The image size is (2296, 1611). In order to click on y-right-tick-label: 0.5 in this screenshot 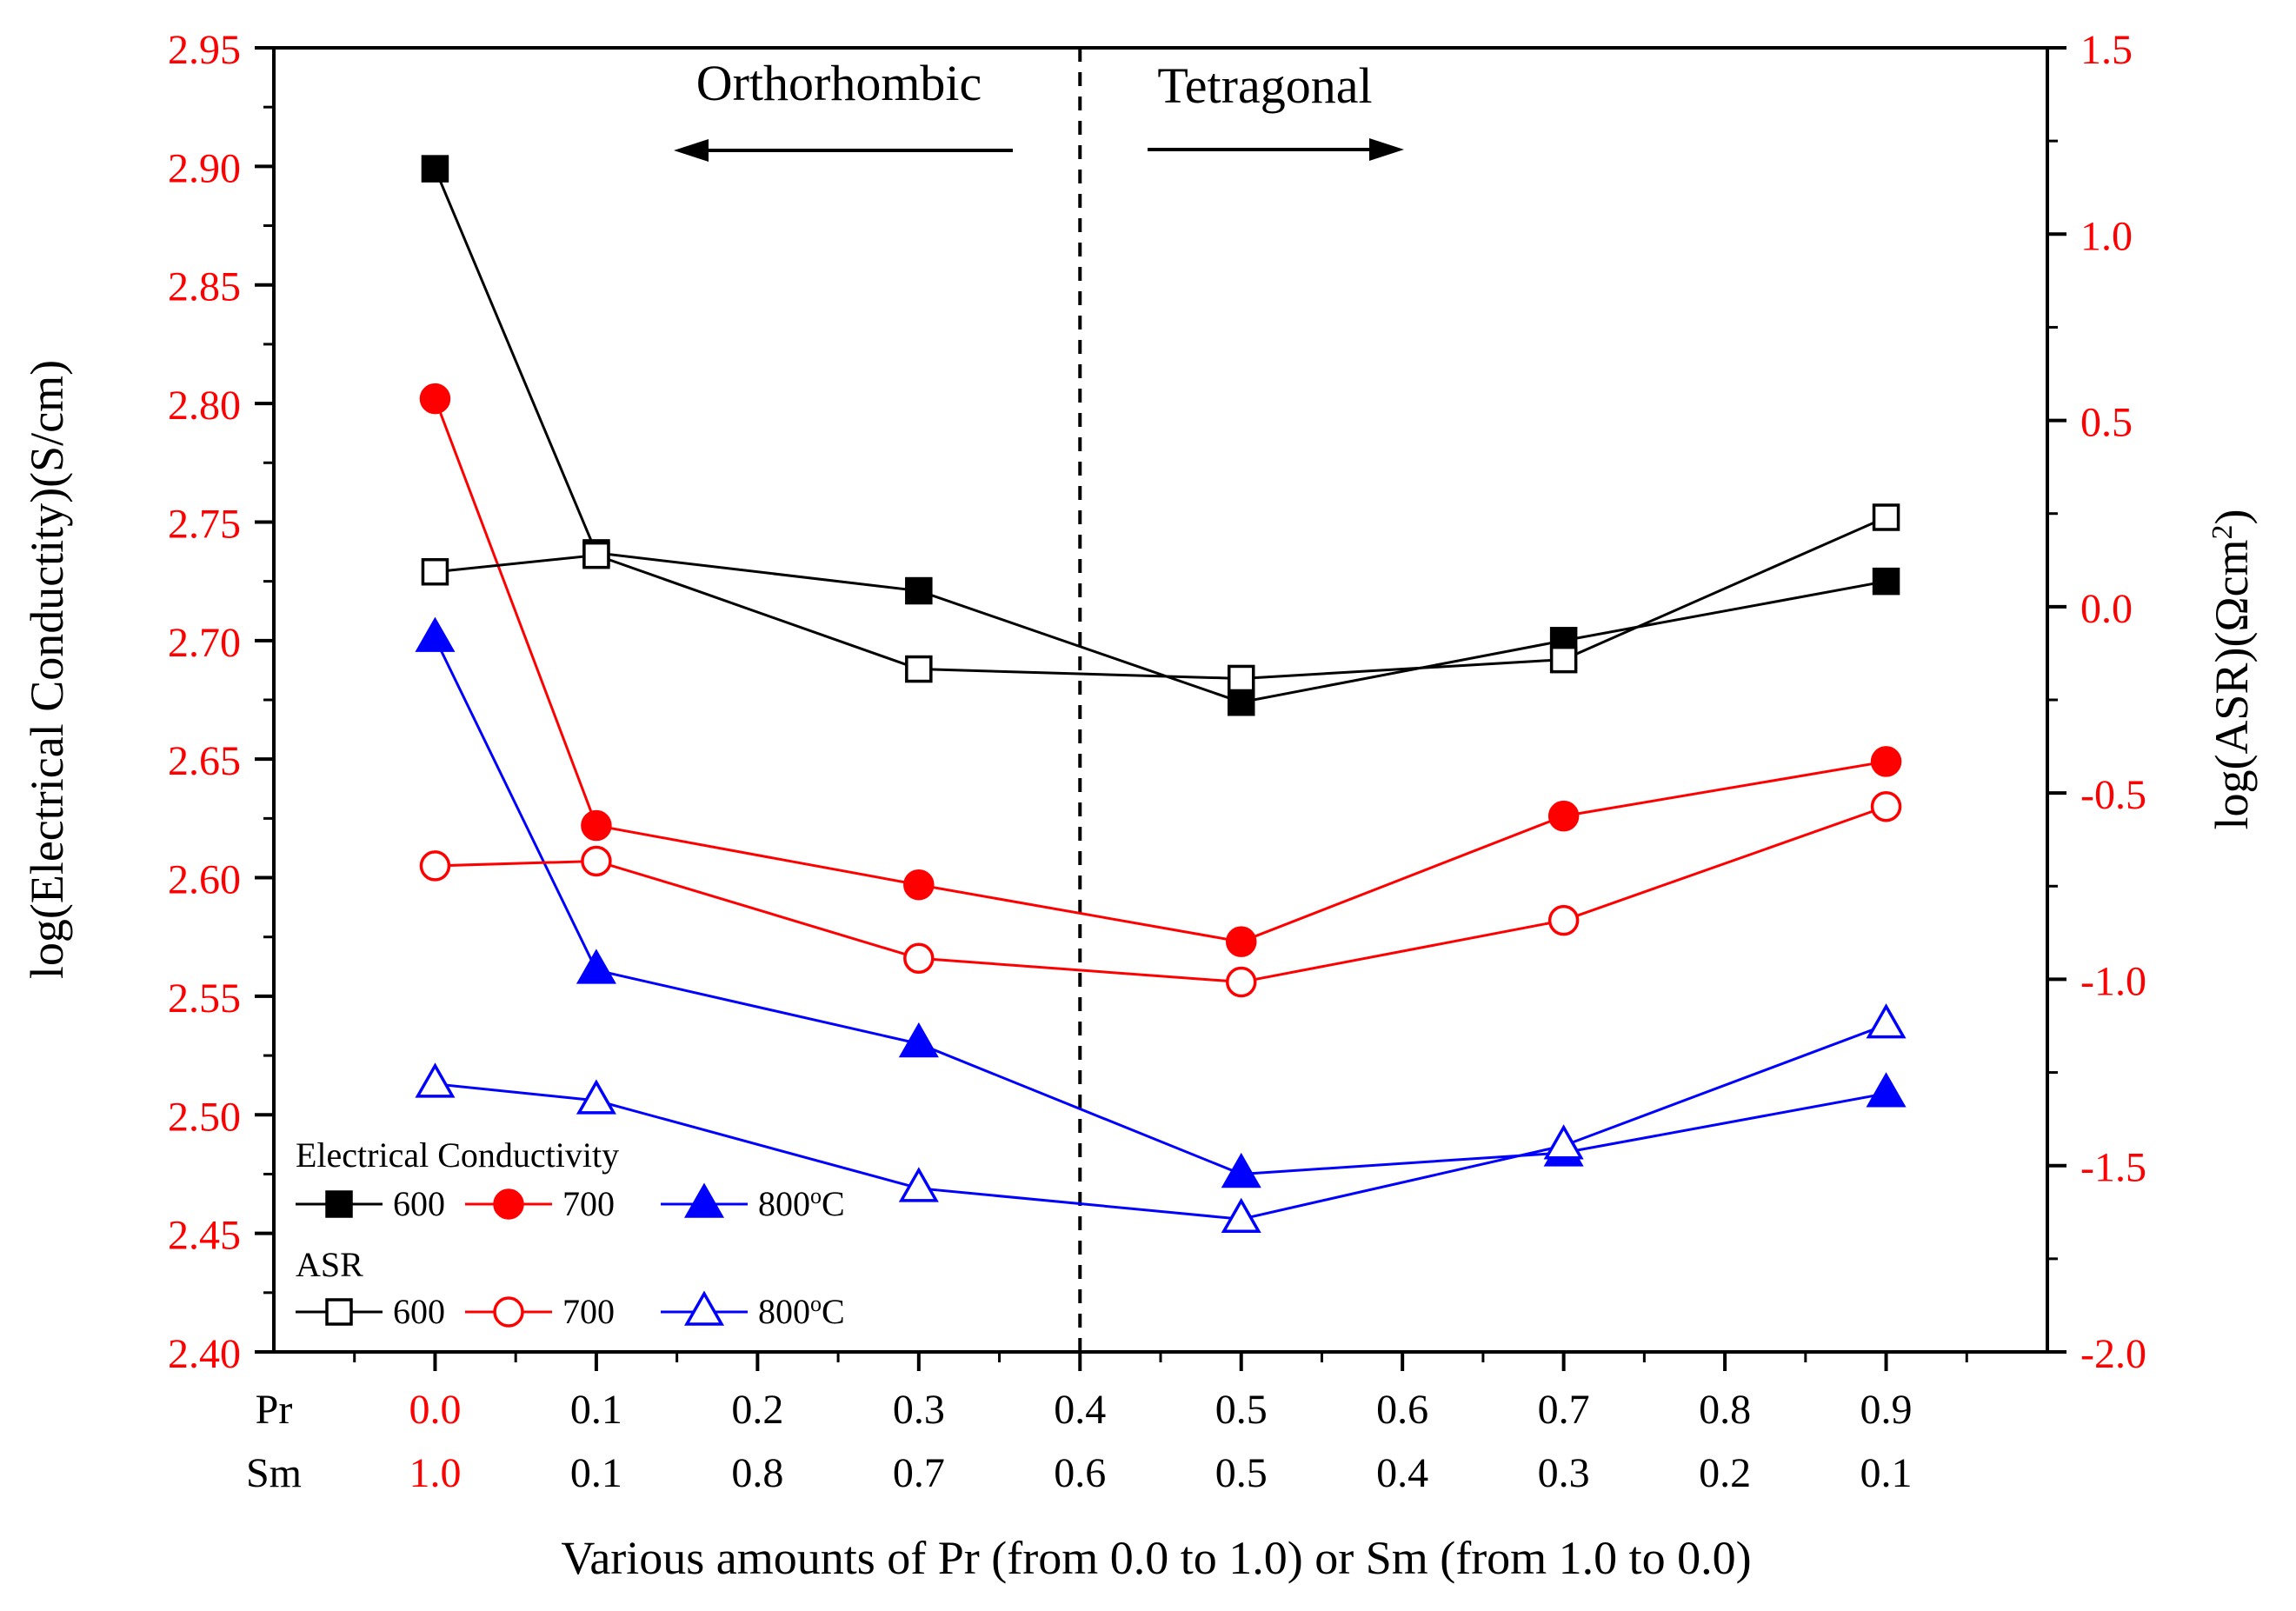, I will do `click(2106, 423)`.